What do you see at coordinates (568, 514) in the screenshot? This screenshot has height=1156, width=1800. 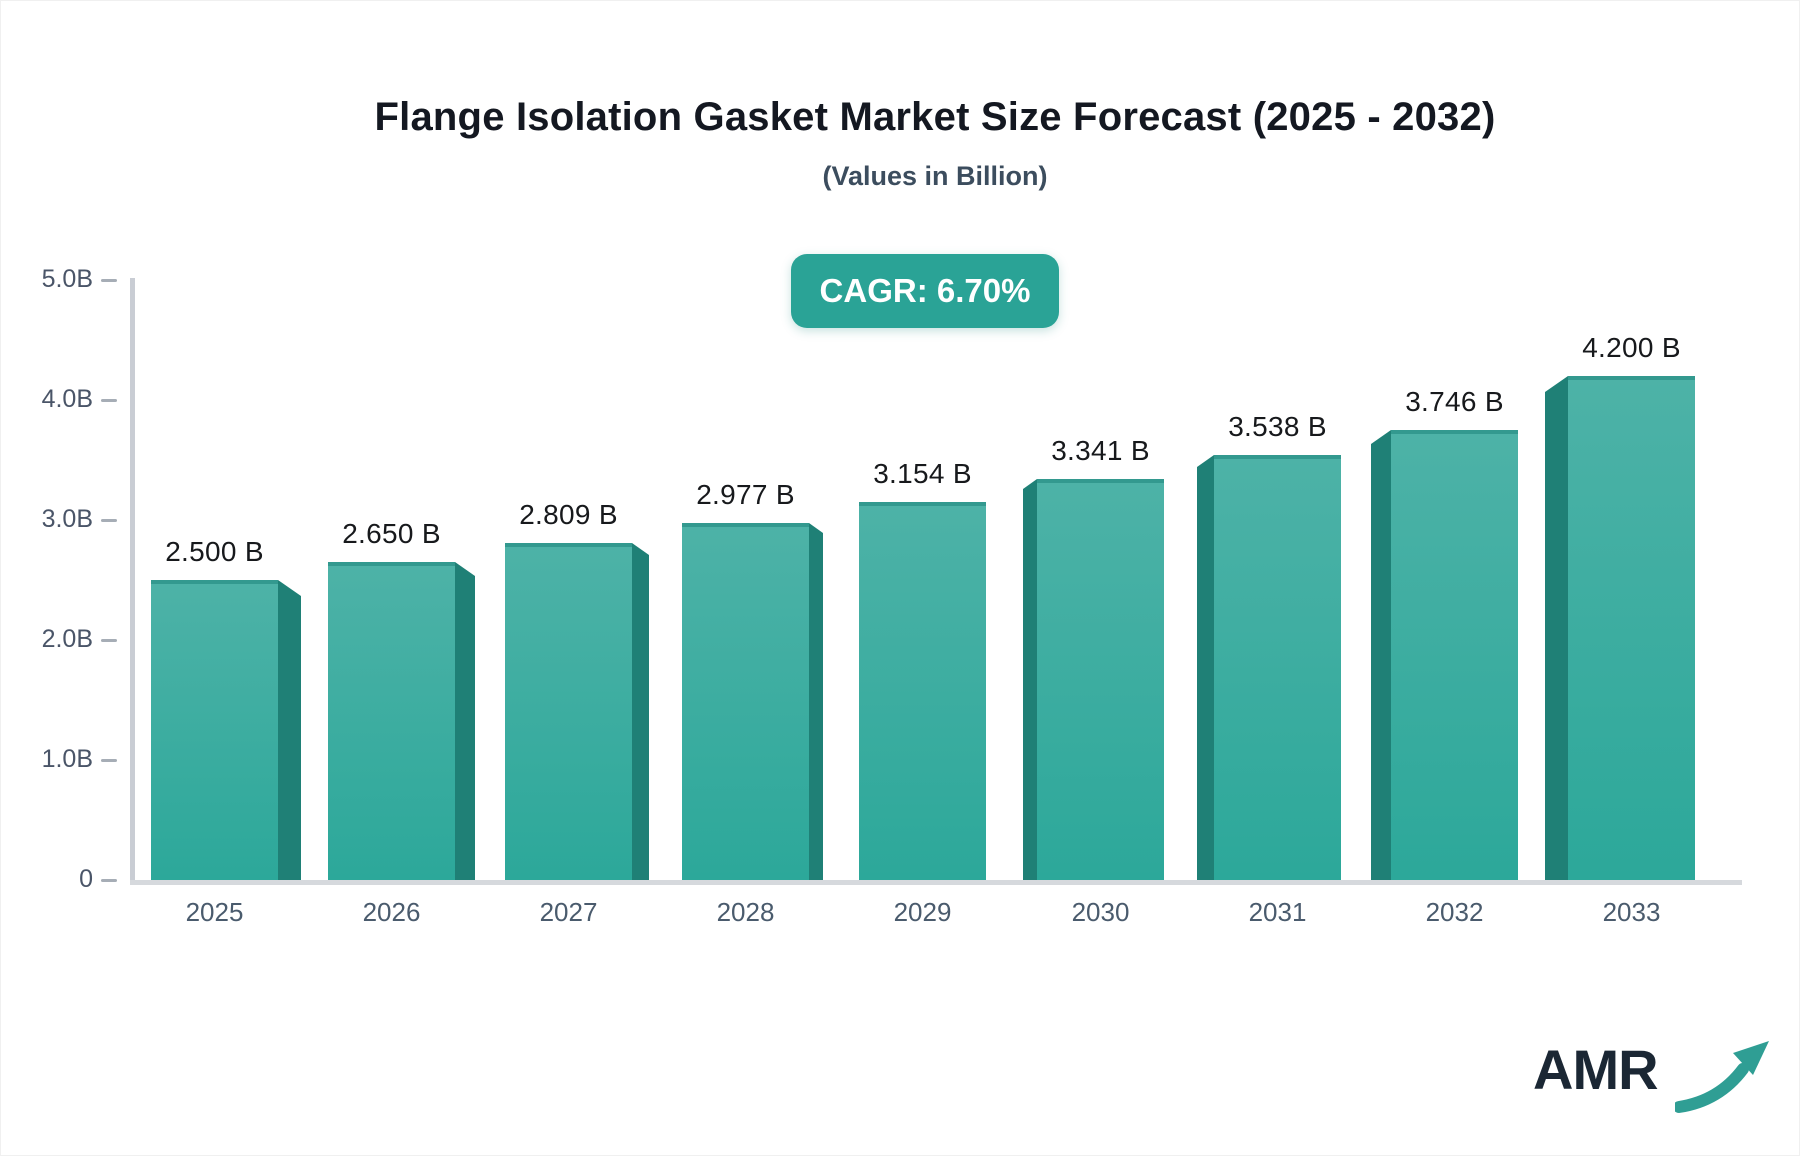 I see `bar-value-label-2027: 2.809 B` at bounding box center [568, 514].